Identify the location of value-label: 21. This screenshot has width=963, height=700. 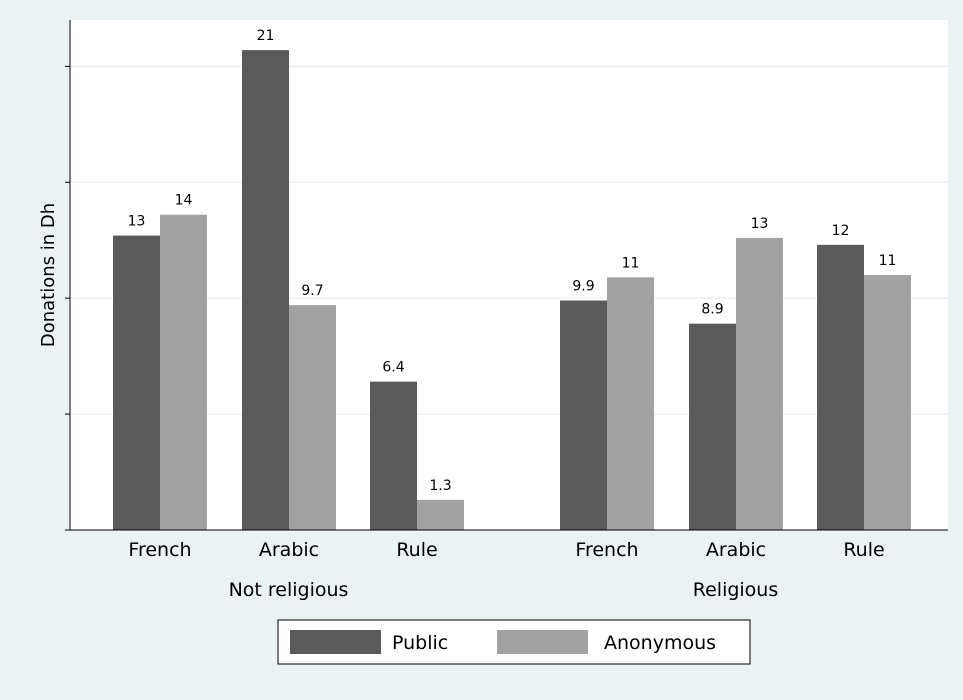
(266, 36).